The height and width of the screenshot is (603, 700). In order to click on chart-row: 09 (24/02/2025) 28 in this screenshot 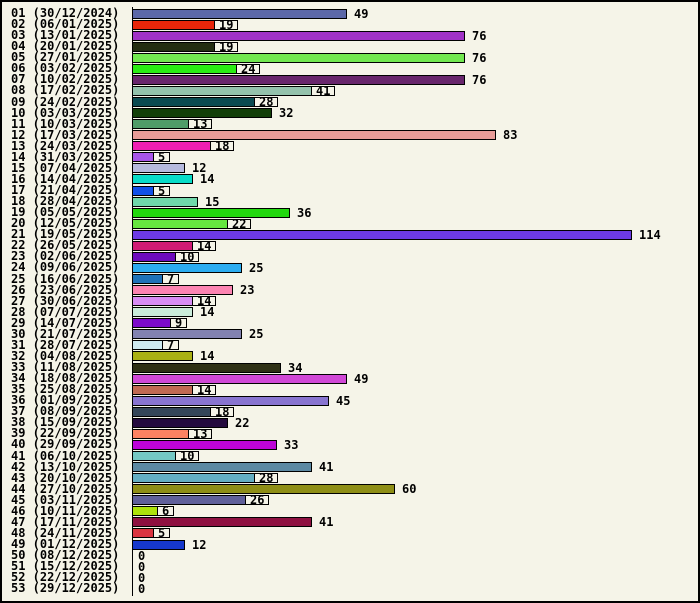, I will do `click(350, 102)`.